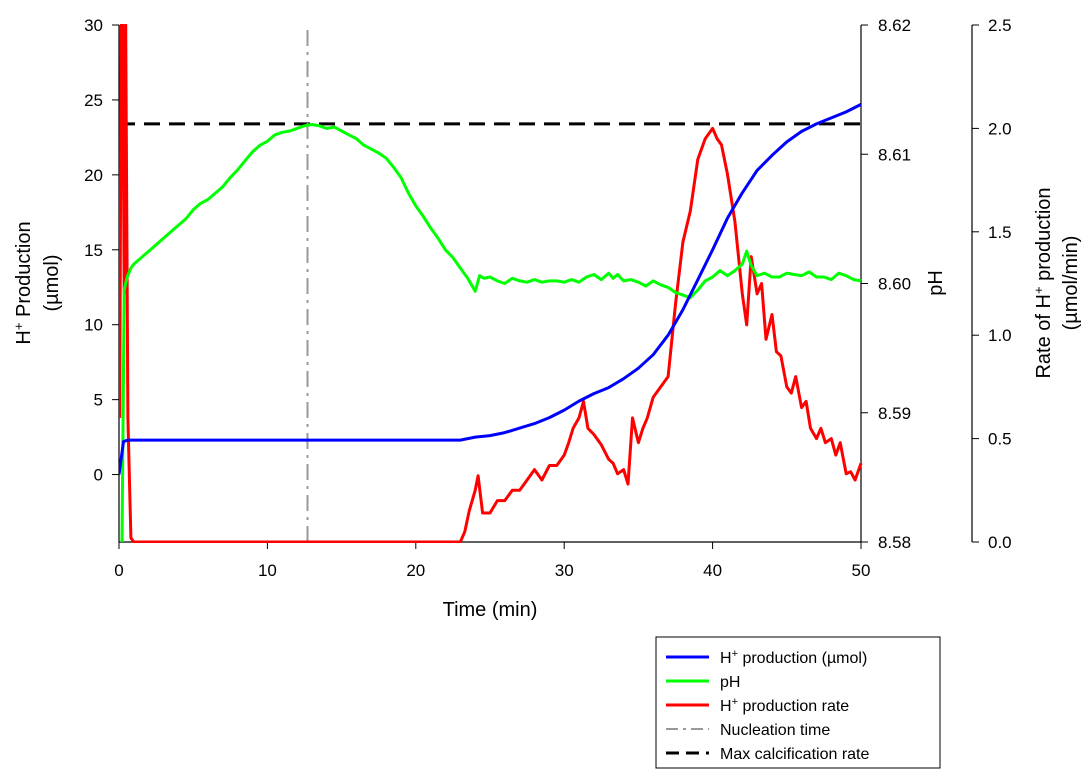 Image resolution: width=1085 pixels, height=769 pixels. I want to click on left-axis-tick-label: 25, so click(93, 100).